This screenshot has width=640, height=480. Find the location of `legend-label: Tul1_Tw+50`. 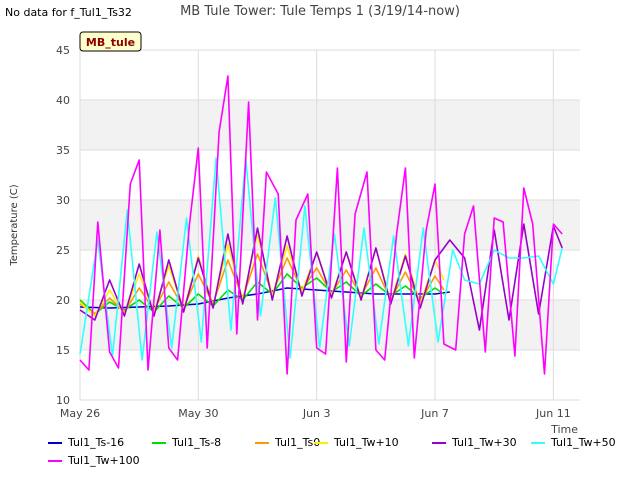

legend-label: Tul1_Tw+50 is located at coordinates (583, 442).